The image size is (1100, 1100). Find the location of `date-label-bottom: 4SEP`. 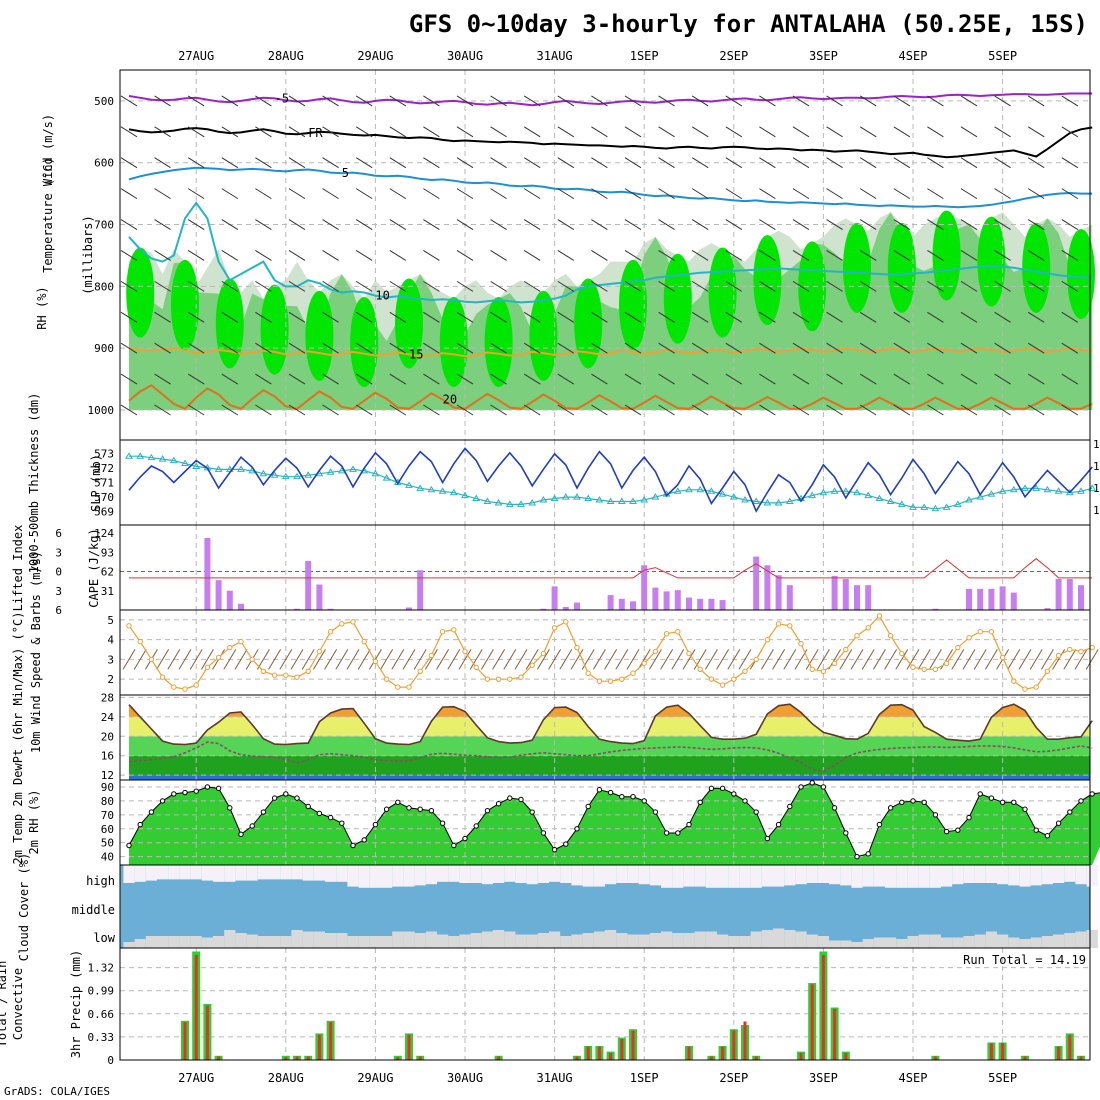

date-label-bottom: 4SEP is located at coordinates (913, 1078).